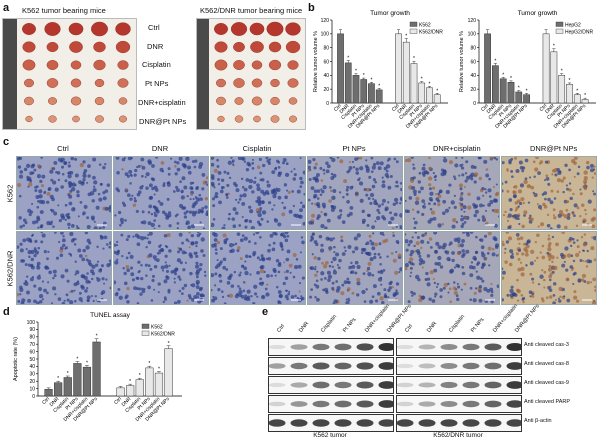 This screenshot has height=439, width=600. What do you see at coordinates (432, 327) in the screenshot?
I see `lane-label-dnr: DNR` at bounding box center [432, 327].